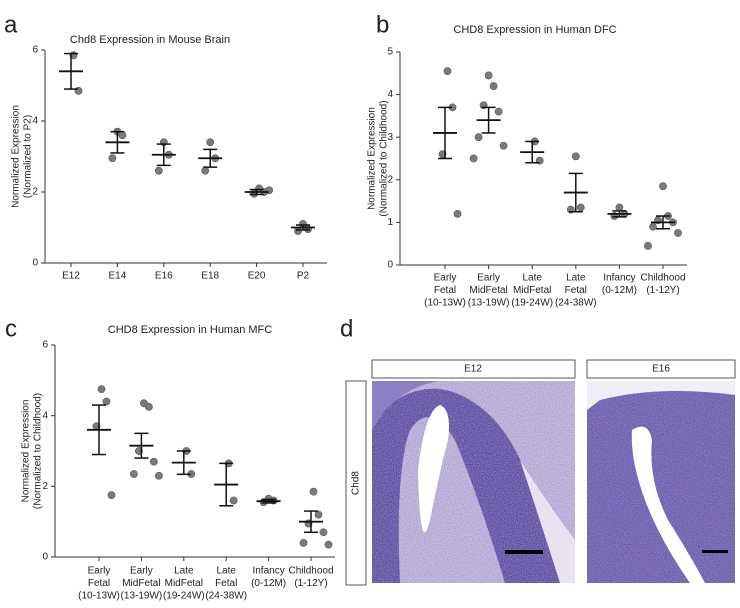 This screenshot has width=740, height=608. I want to click on y-axis-label: (Normalized to P2), so click(28, 156).